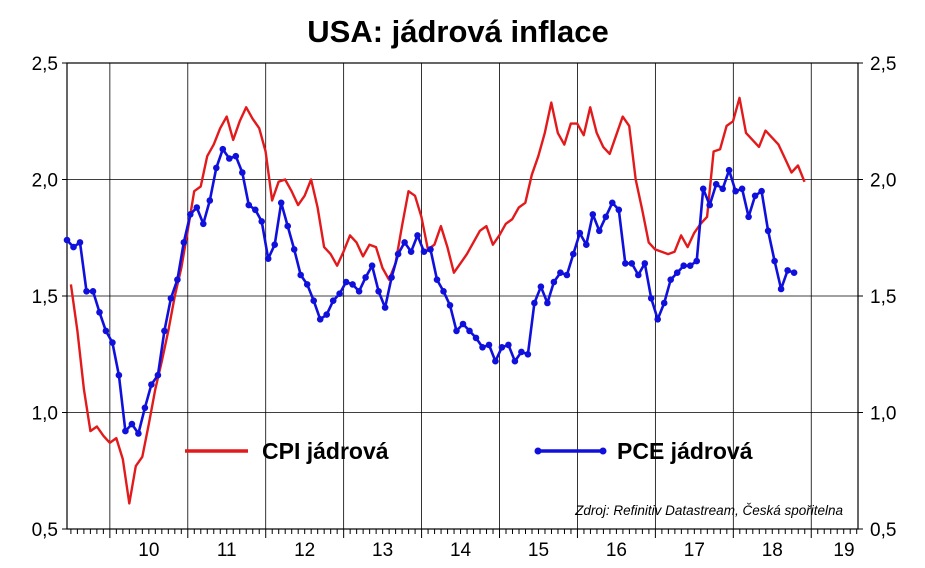 The image size is (925, 568). Describe the element at coordinates (616, 550) in the screenshot. I see `x-tick-label: 16` at that location.